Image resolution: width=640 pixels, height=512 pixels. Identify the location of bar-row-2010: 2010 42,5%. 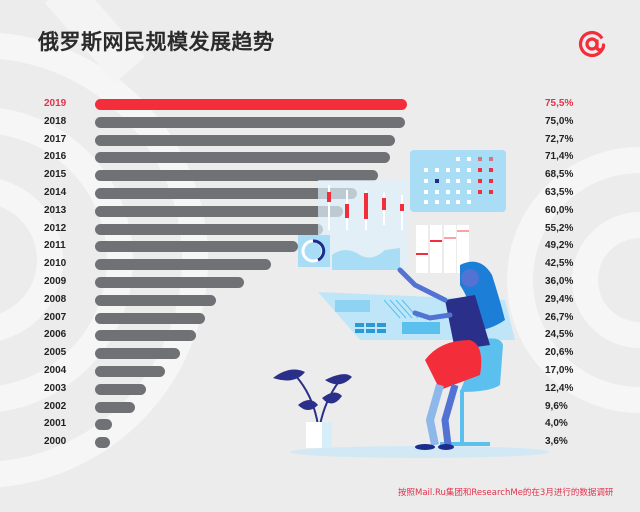
(320, 265).